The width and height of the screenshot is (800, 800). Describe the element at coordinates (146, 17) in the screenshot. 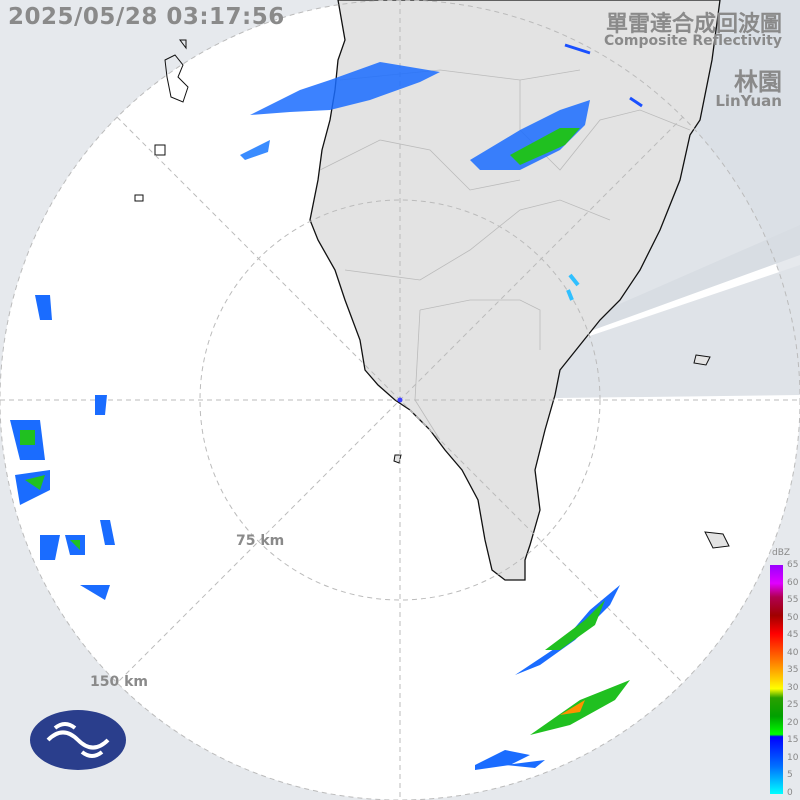

I see `timestamp: 2025/05/28 03:17:56` at that location.